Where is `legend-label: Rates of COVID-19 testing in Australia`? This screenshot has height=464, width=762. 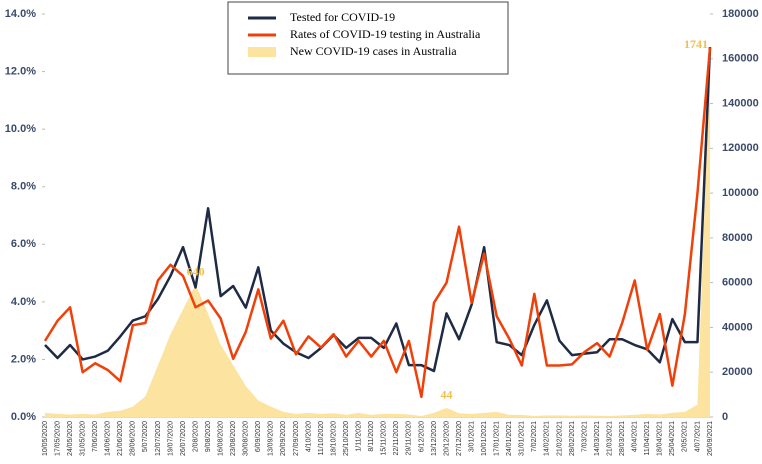
legend-label: Rates of COVID-19 testing in Australia is located at coordinates (385, 34).